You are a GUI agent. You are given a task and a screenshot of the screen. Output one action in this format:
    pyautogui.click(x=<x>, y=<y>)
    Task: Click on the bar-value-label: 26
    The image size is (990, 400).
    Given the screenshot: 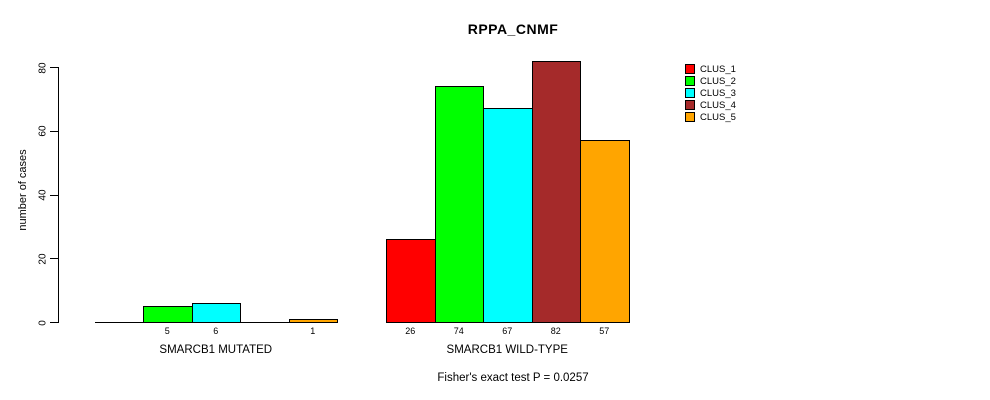 What is the action you would take?
    pyautogui.click(x=410, y=331)
    